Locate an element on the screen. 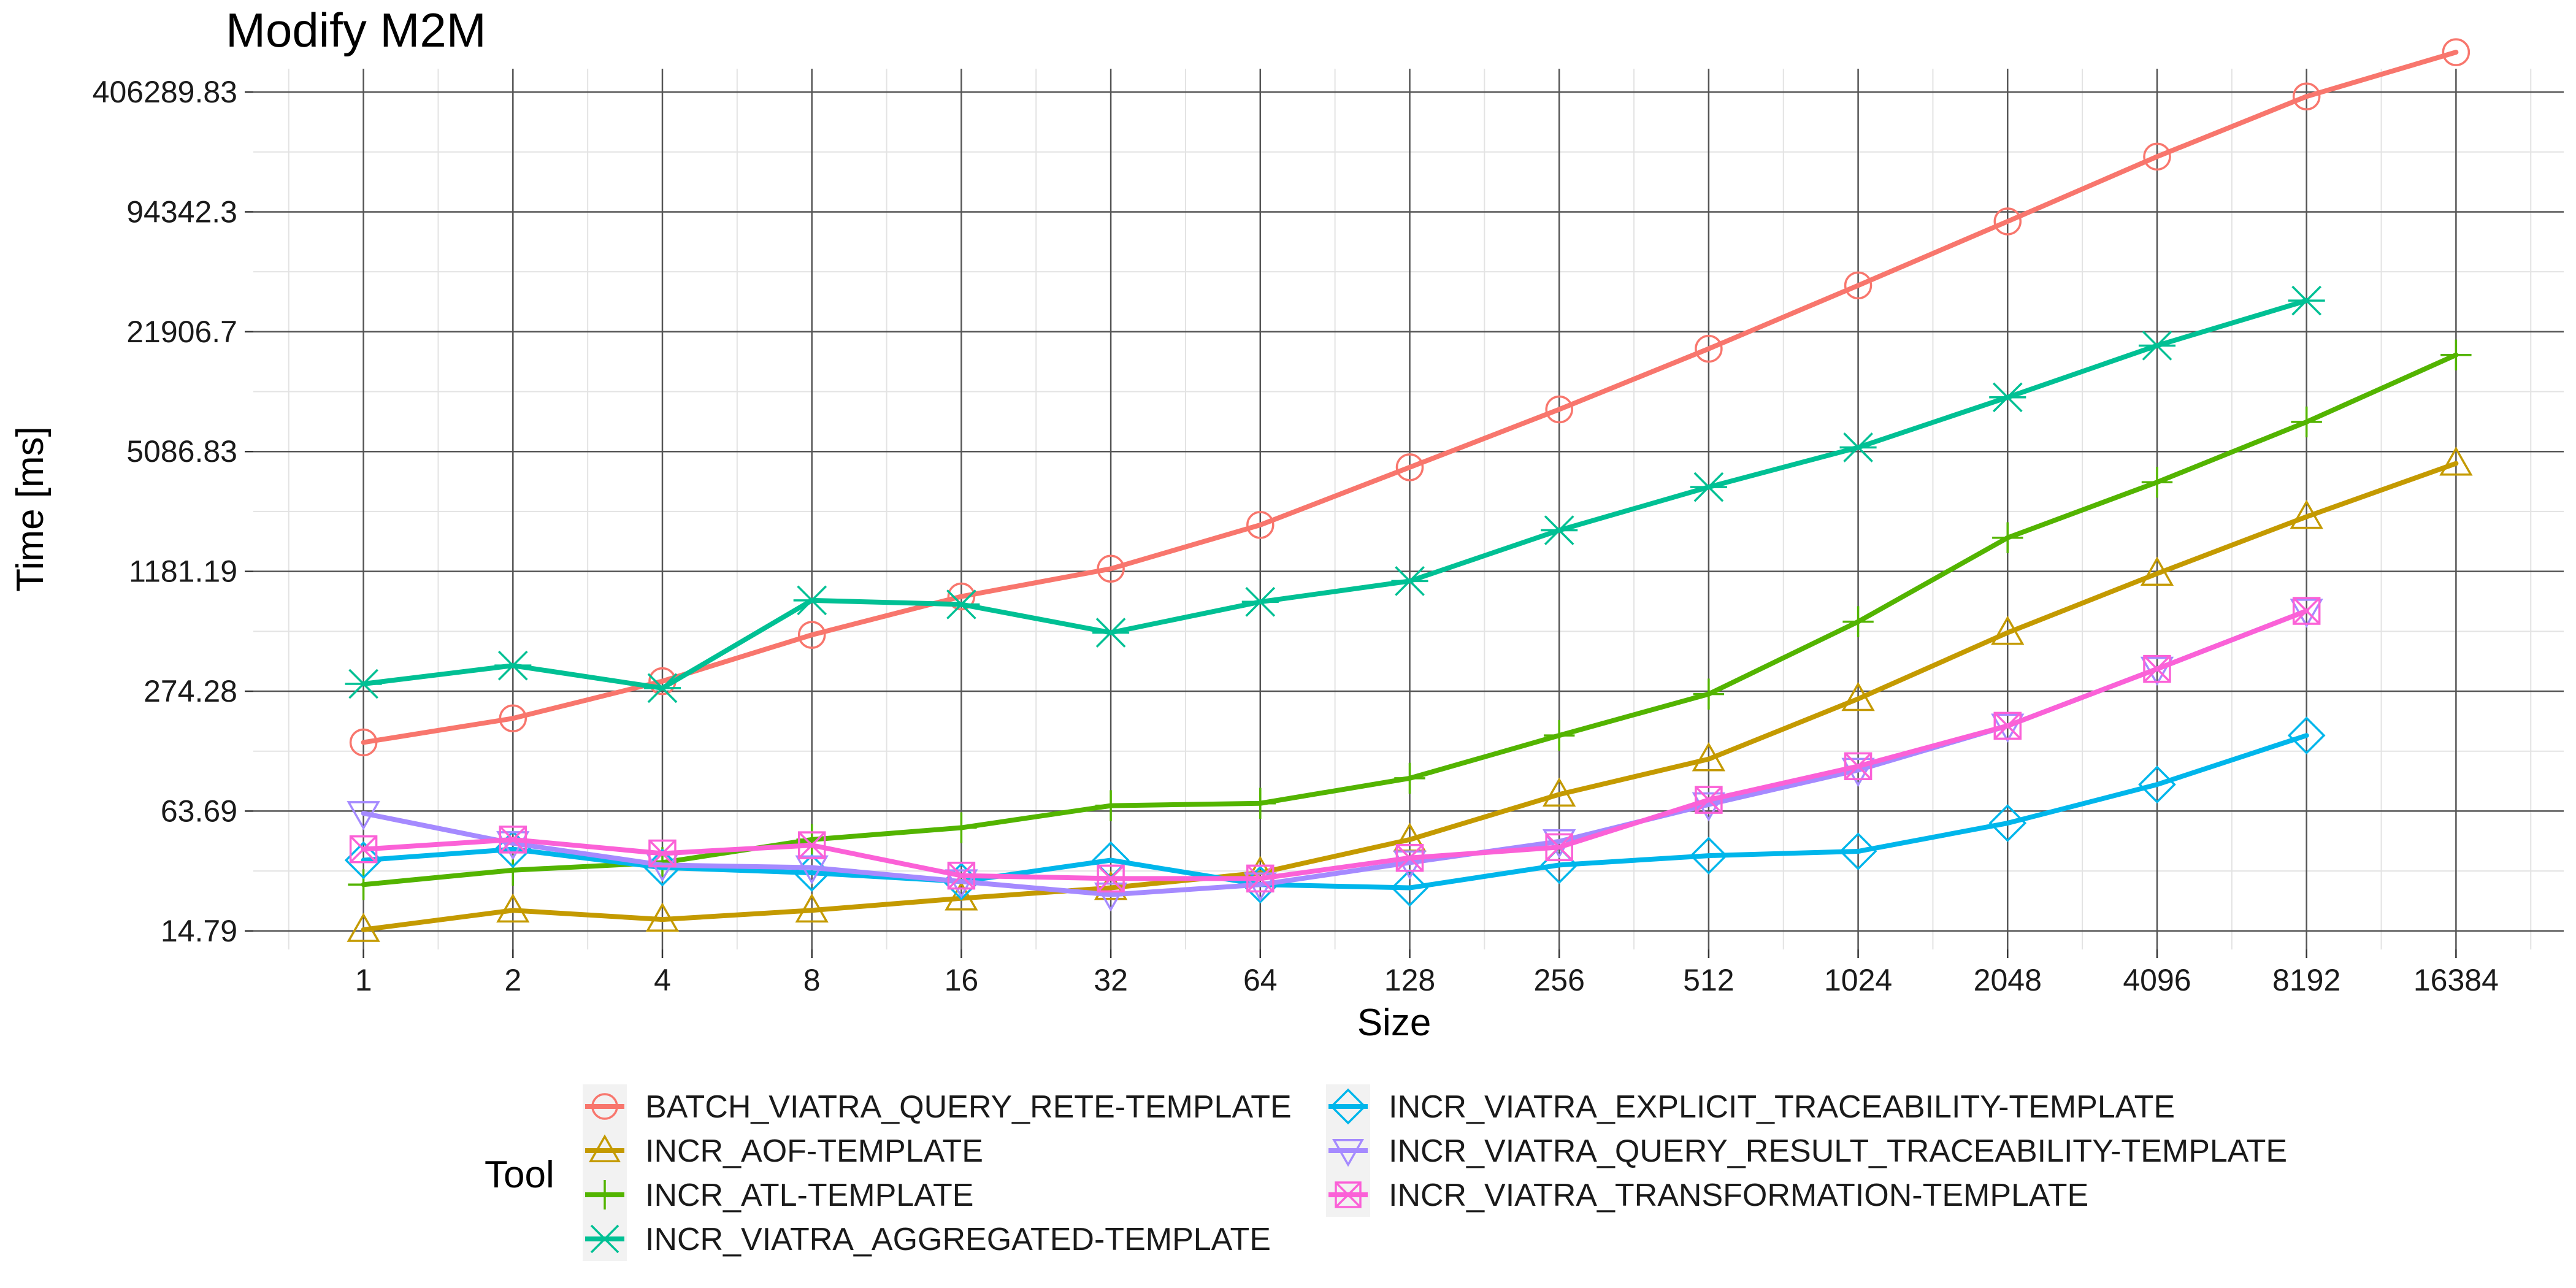 This screenshot has height=1288, width=2576. legend-label: INCR_AOF-TEMPLATE is located at coordinates (814, 1151).